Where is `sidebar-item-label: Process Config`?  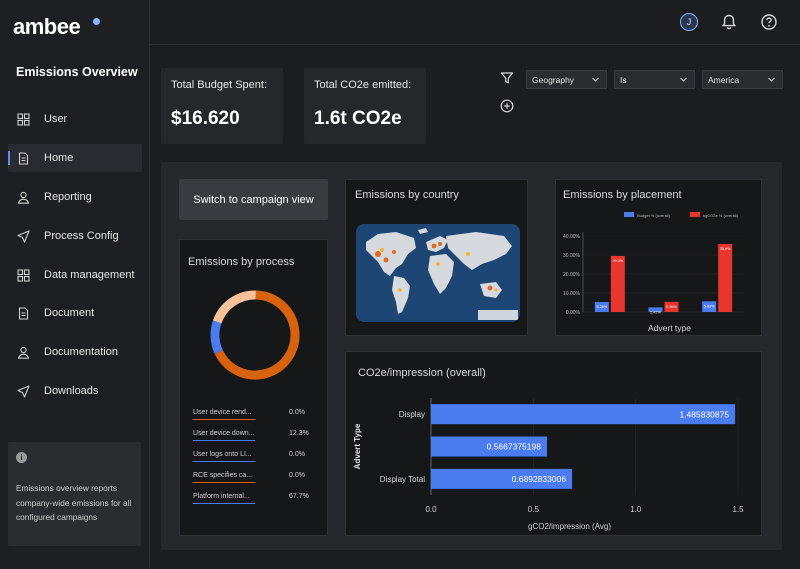
sidebar-item-label: Process Config is located at coordinates (81, 235).